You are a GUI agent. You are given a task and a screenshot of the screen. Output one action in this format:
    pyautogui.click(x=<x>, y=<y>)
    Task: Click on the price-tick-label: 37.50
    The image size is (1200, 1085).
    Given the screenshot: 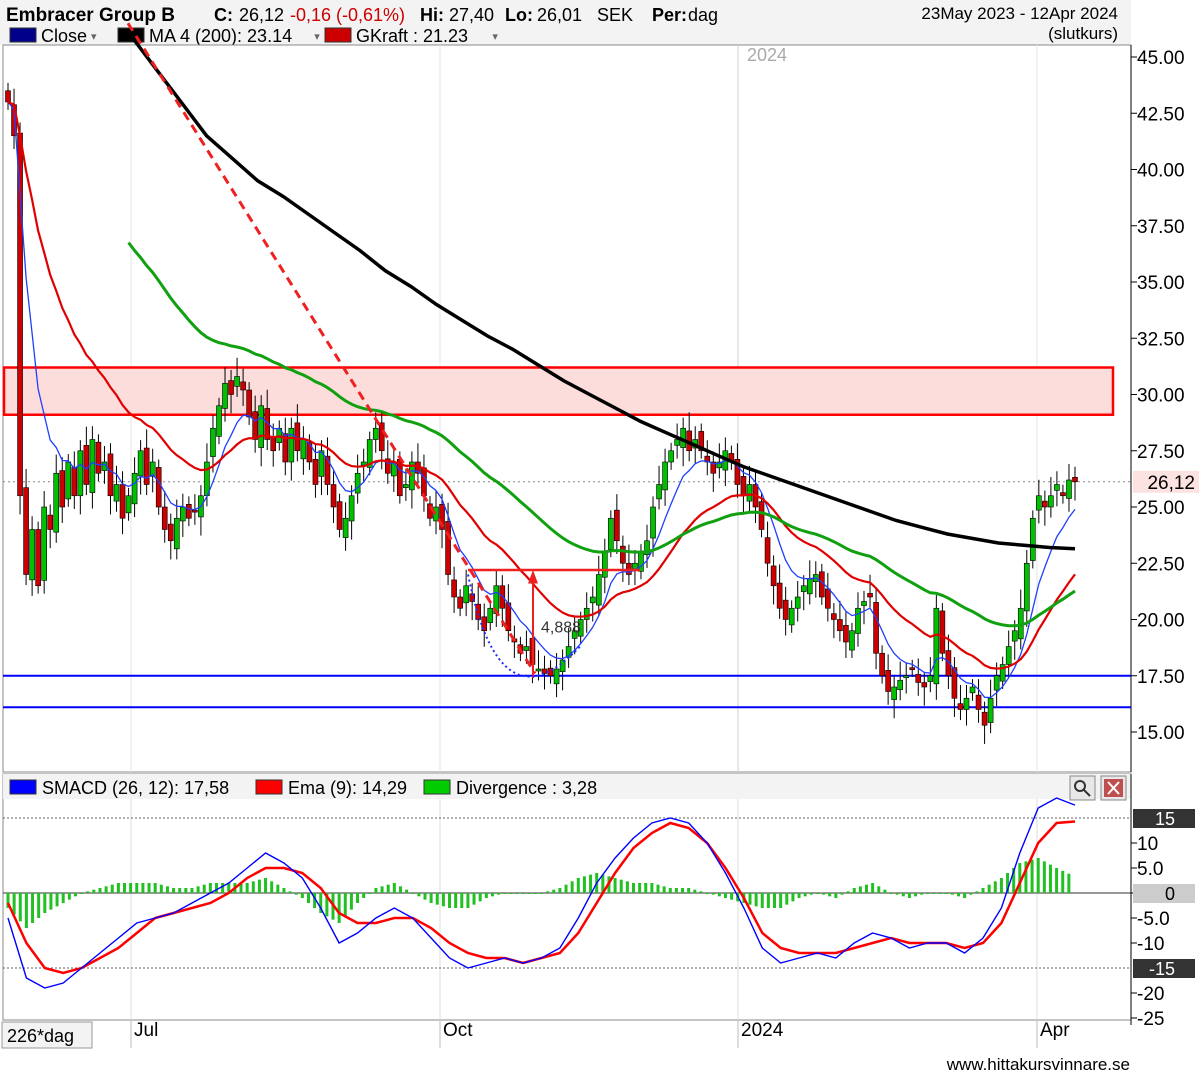 What is the action you would take?
    pyautogui.click(x=1161, y=227)
    